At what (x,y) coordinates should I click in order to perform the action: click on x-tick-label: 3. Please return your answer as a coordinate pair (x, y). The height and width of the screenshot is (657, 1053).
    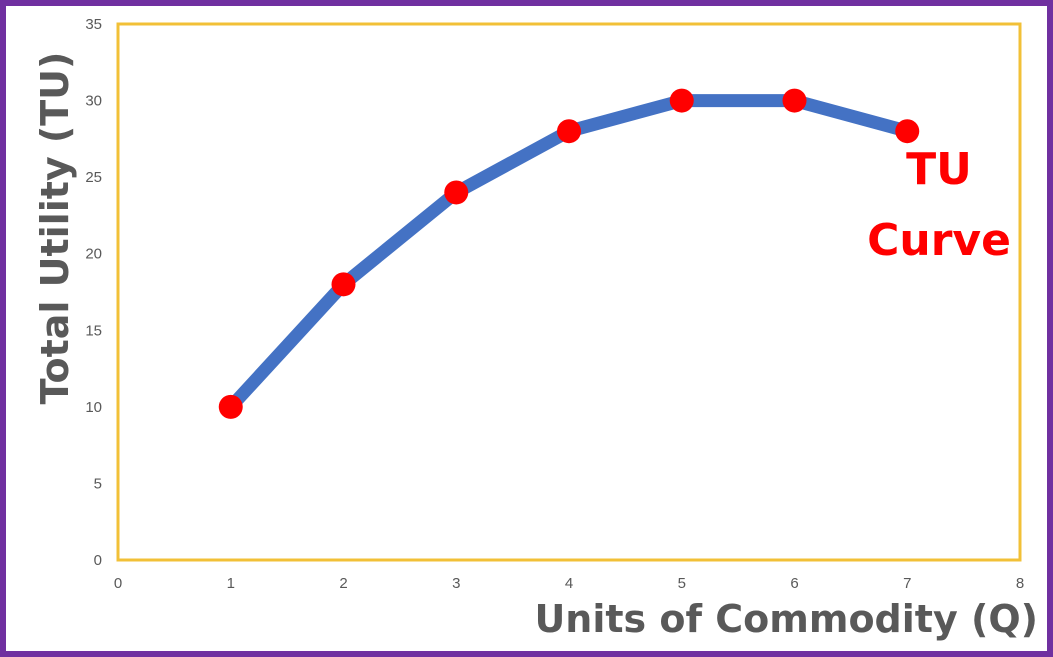
    Looking at the image, I should click on (456, 583).